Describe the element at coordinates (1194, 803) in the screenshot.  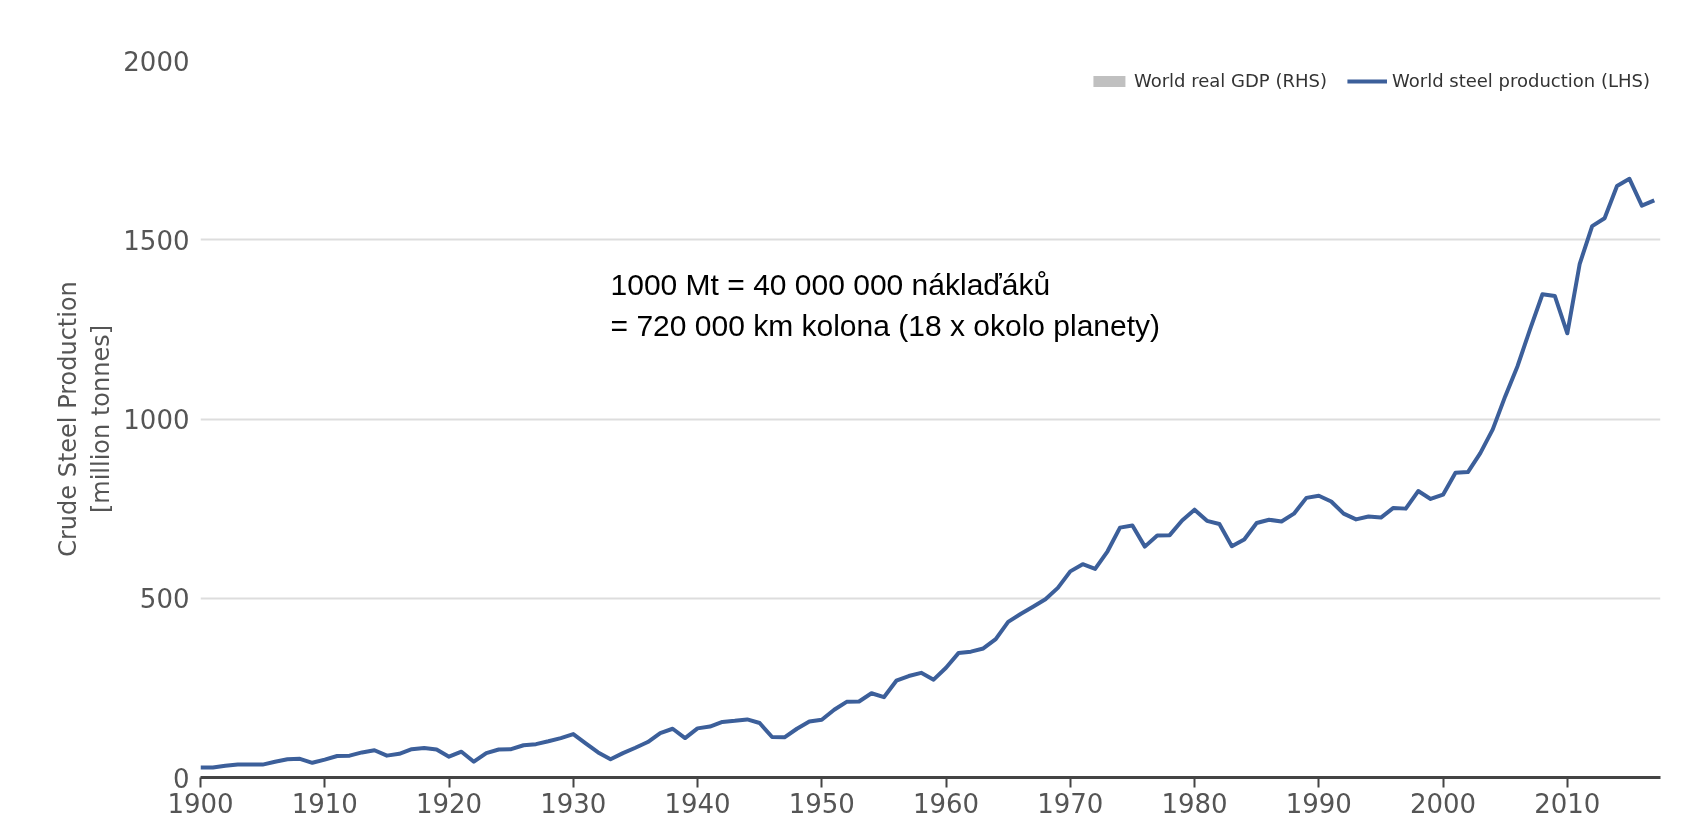
I see `x-tick-label: 1980` at that location.